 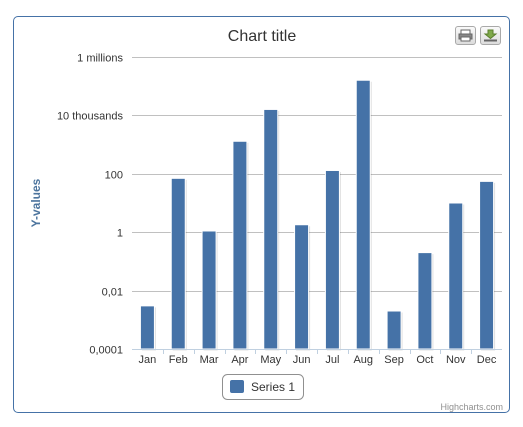 What do you see at coordinates (262, 36) in the screenshot?
I see `chart-title: Chart title` at bounding box center [262, 36].